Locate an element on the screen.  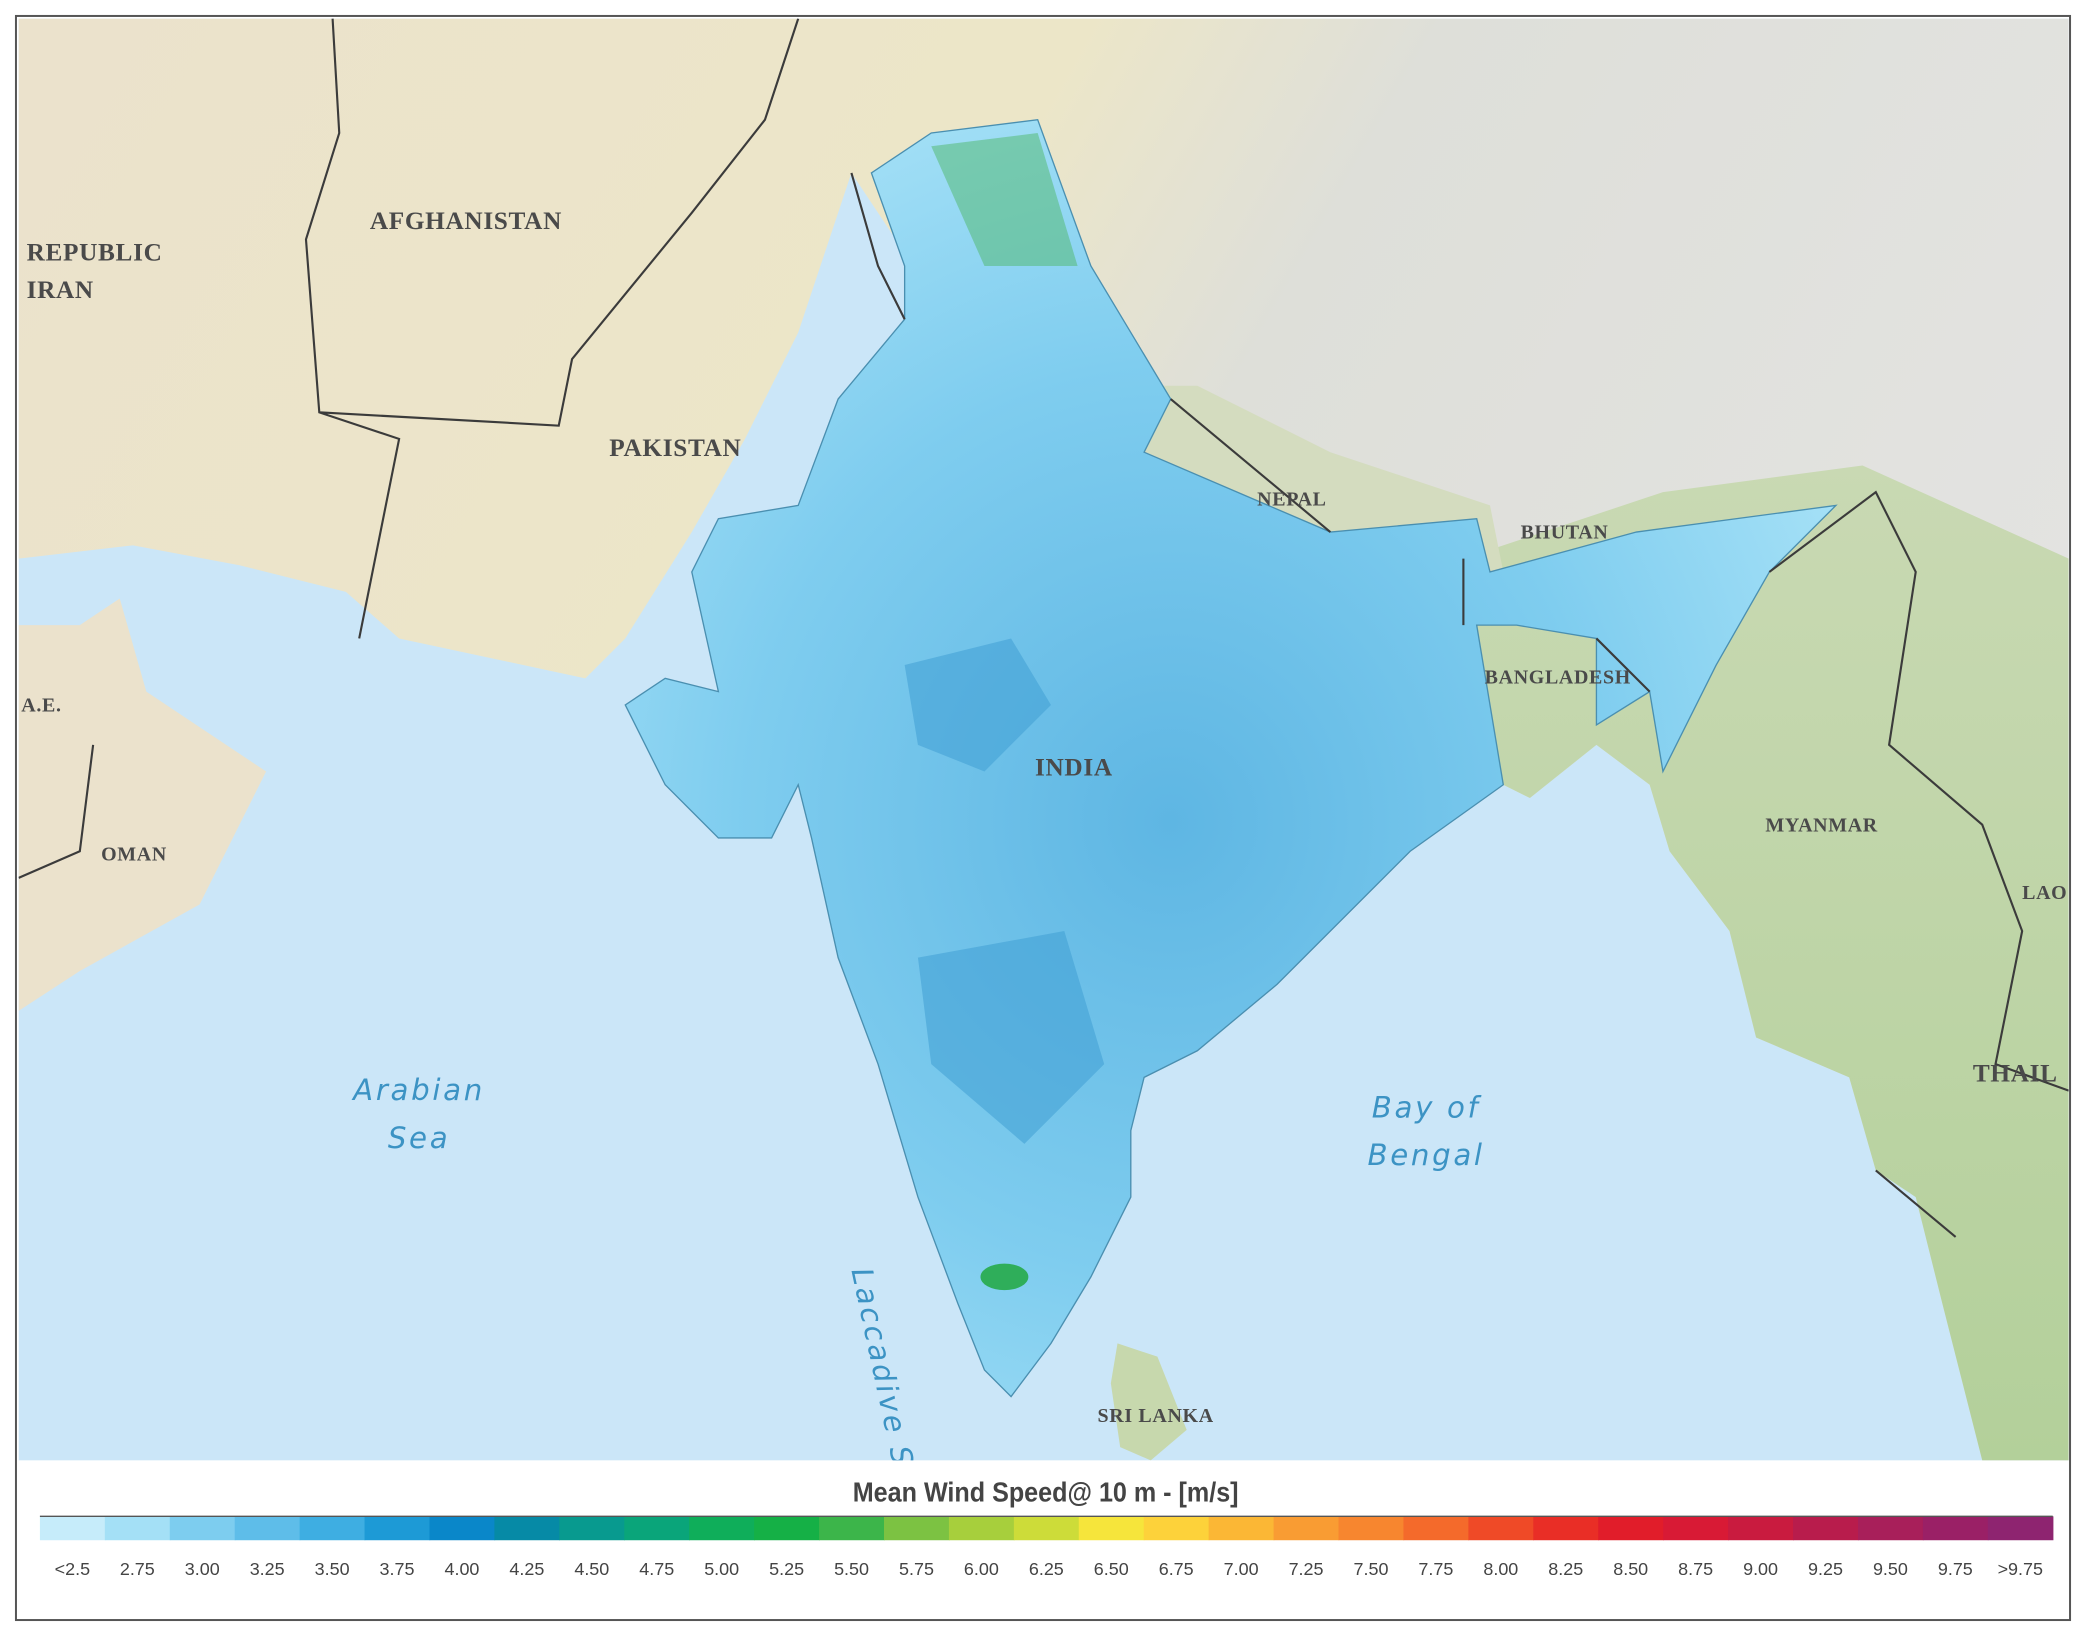
legend-label: 7.00 is located at coordinates (1241, 1569).